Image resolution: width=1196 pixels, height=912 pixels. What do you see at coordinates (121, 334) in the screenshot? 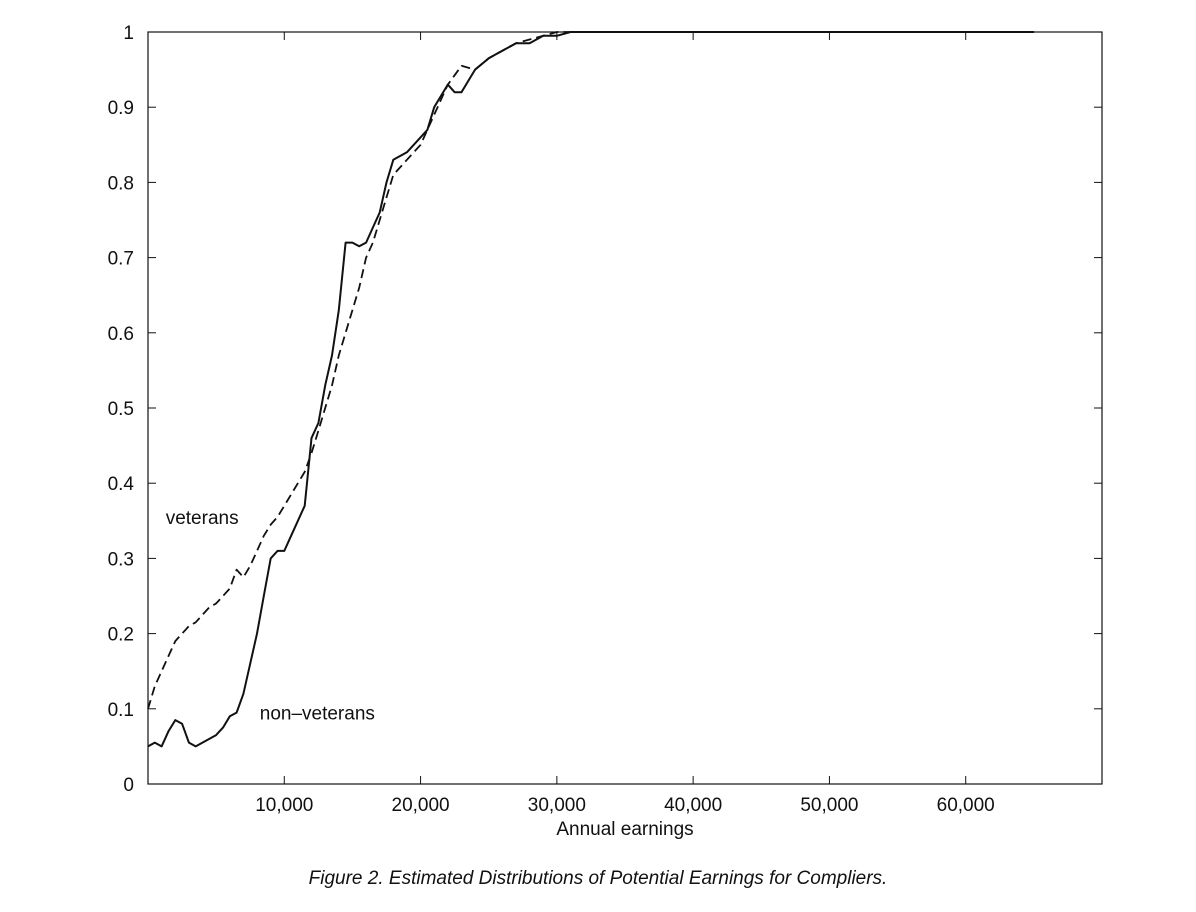
I see `y-tick-label: 0.6` at bounding box center [121, 334].